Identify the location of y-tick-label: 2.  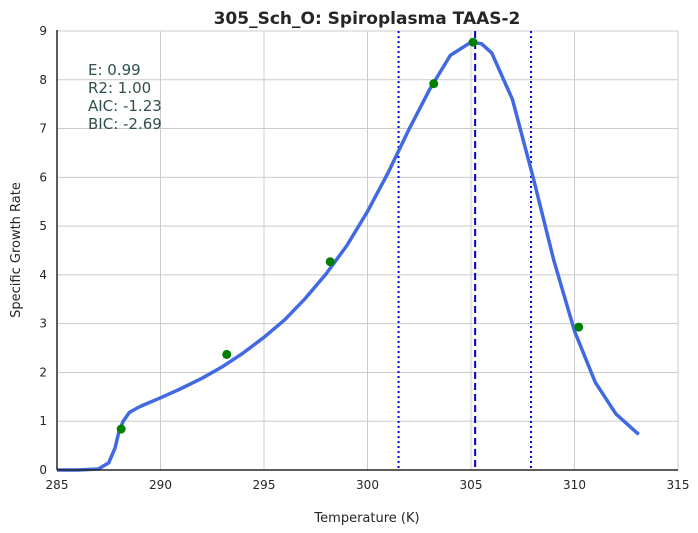
(43, 372).